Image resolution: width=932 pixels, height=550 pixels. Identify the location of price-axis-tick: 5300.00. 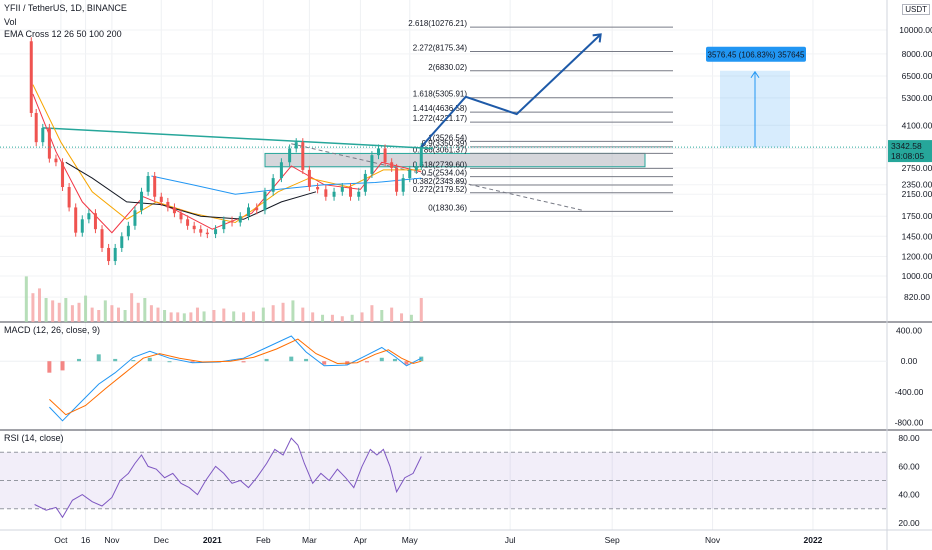
(917, 98).